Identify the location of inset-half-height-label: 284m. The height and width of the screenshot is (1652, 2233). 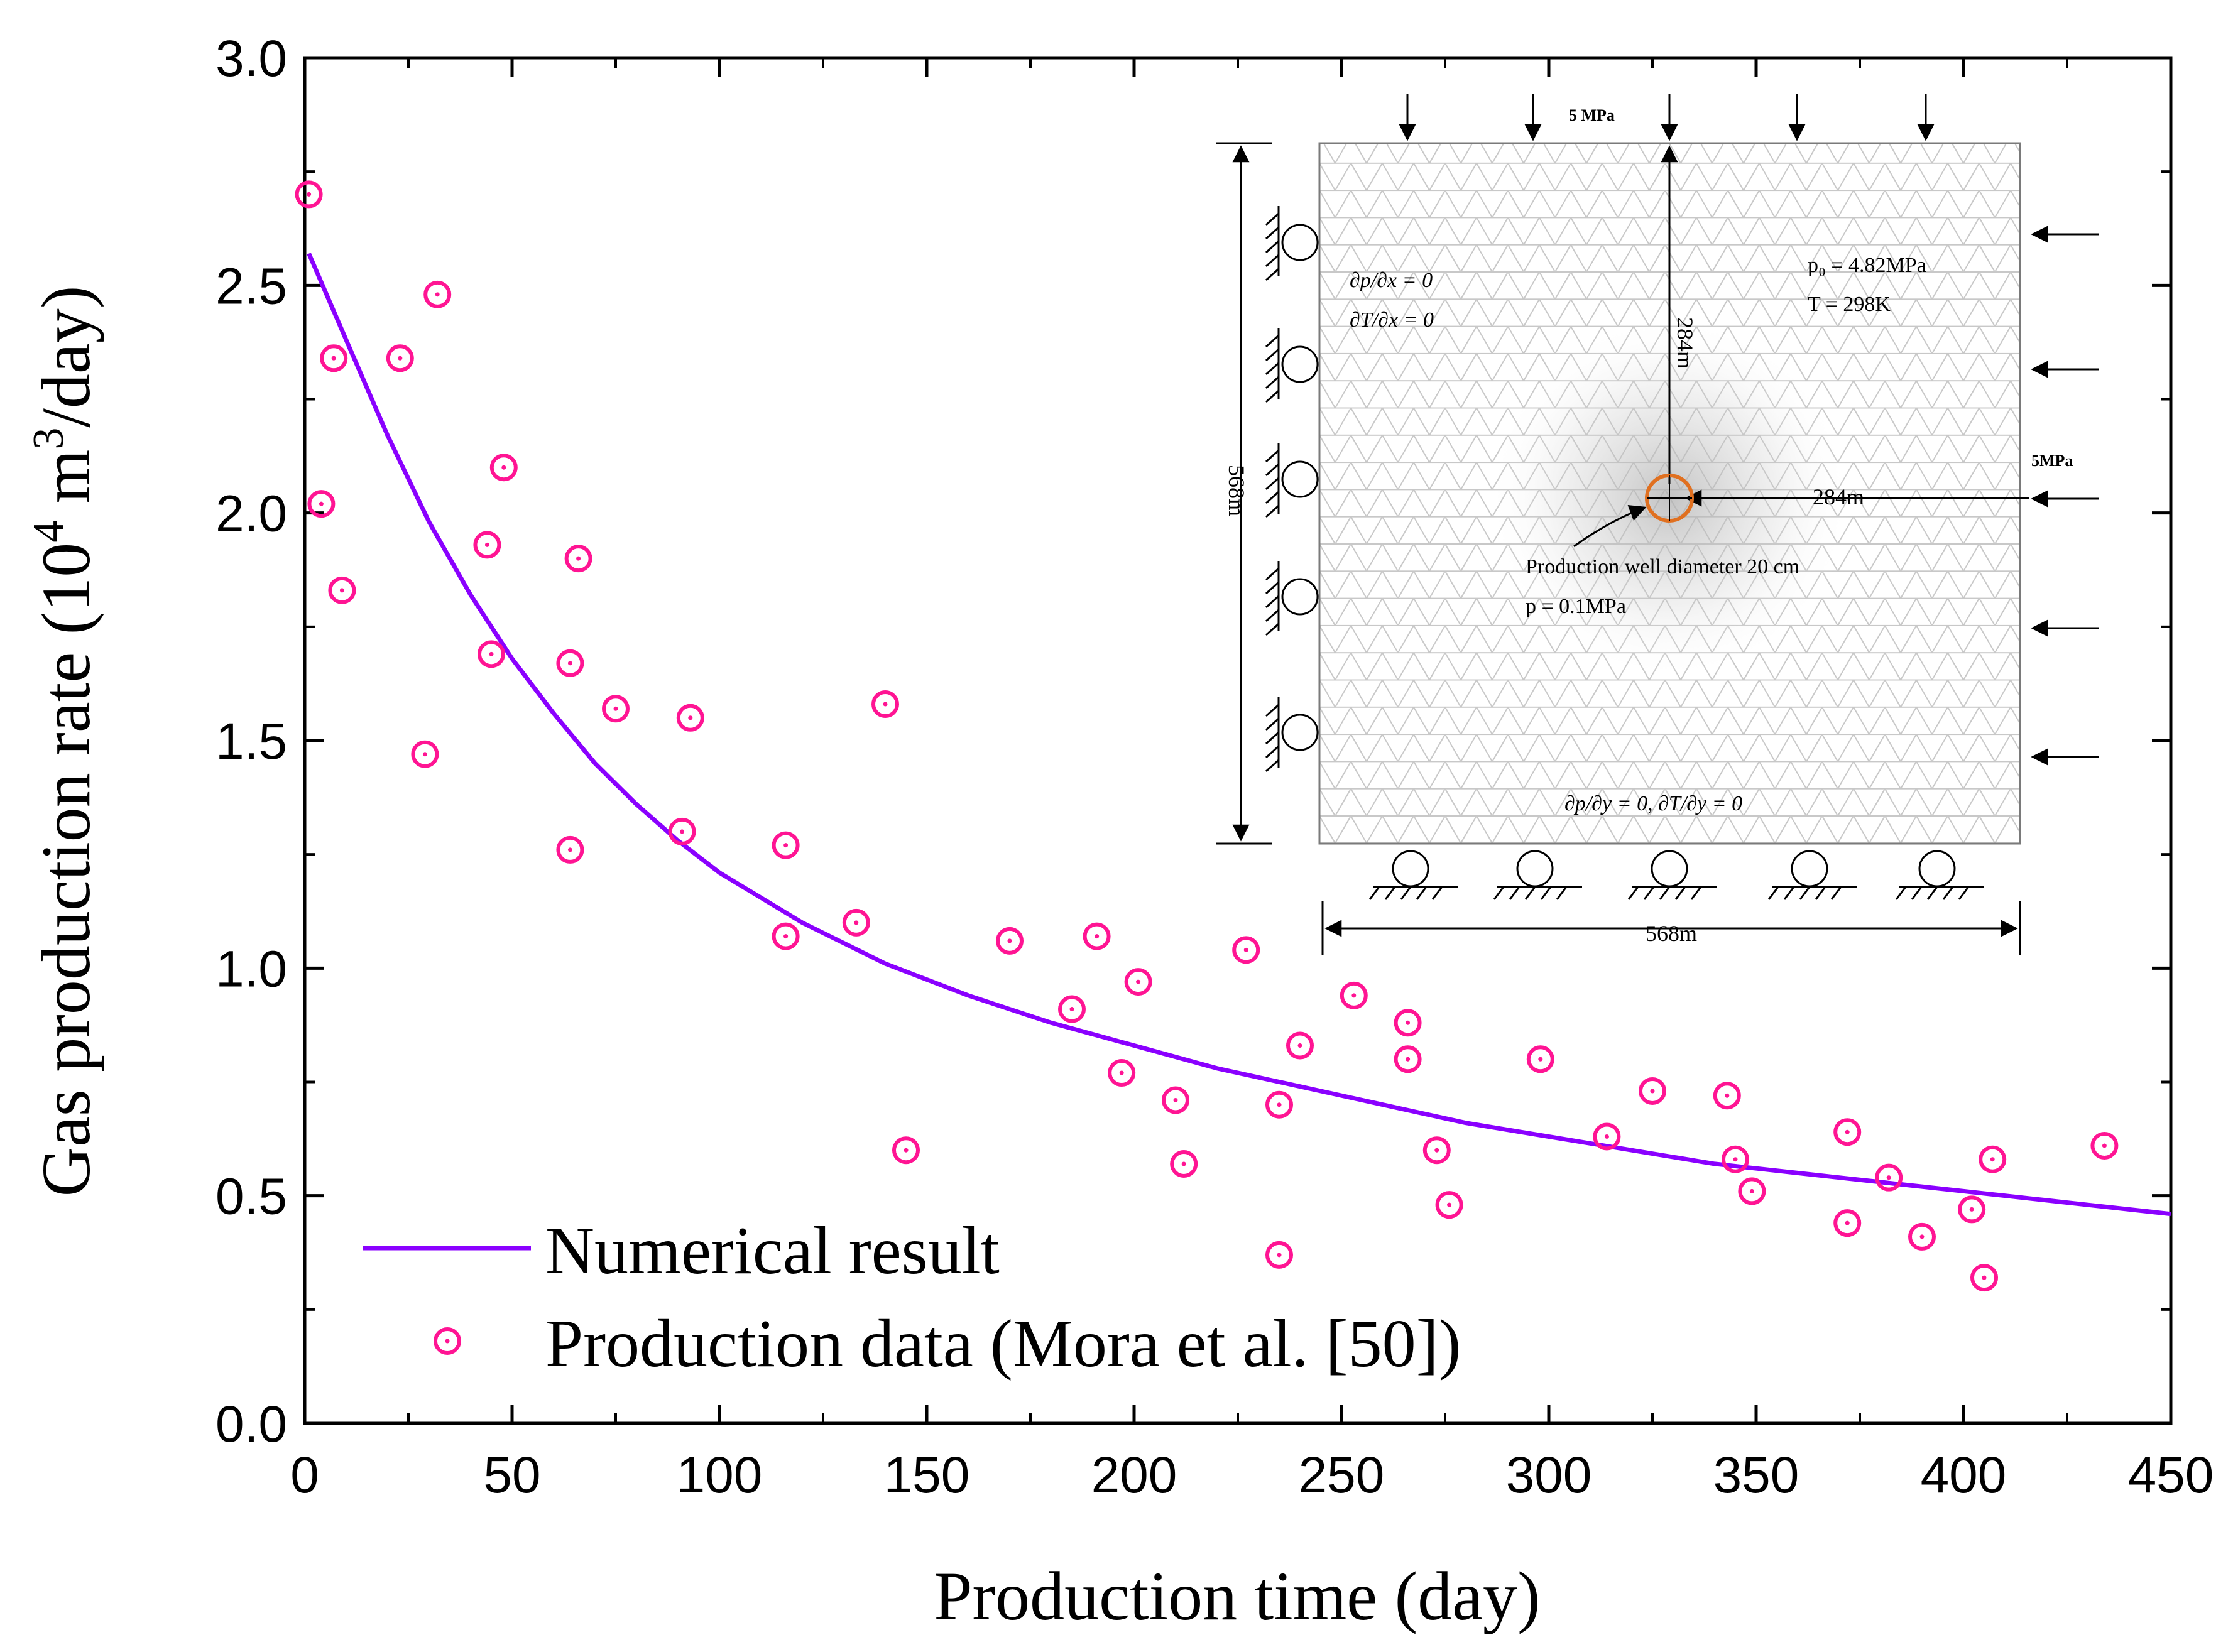
(1685, 343).